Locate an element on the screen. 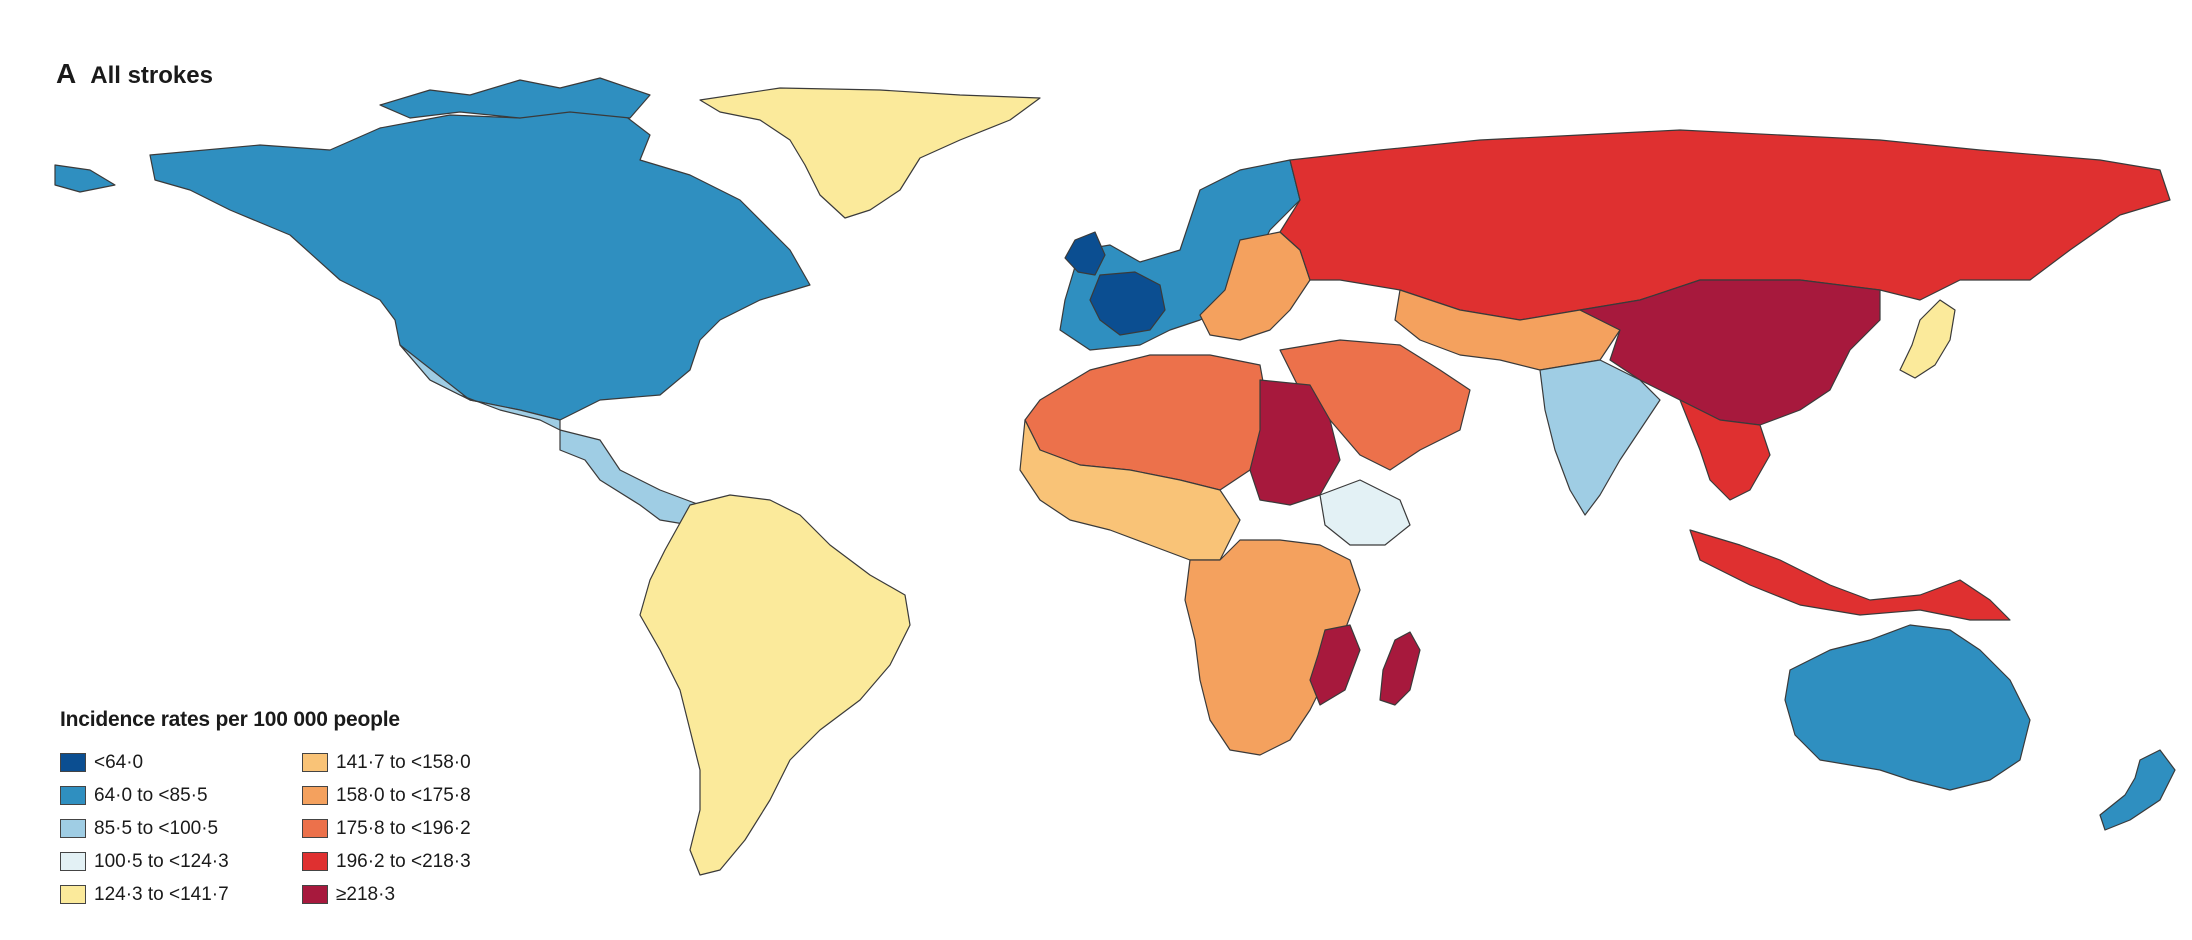 Image resolution: width=2192 pixels, height=940 pixels. legend-label: 141·7 to <158·0 is located at coordinates (403, 762).